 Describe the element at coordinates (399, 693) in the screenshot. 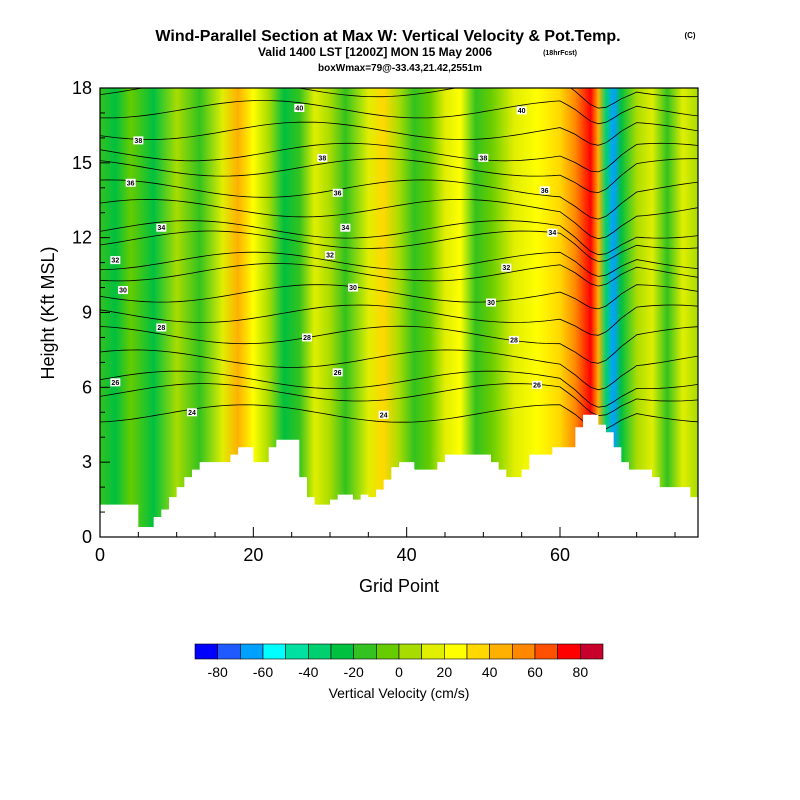

I see `colorbar-label: Vertical Velocity (cm/s)` at that location.